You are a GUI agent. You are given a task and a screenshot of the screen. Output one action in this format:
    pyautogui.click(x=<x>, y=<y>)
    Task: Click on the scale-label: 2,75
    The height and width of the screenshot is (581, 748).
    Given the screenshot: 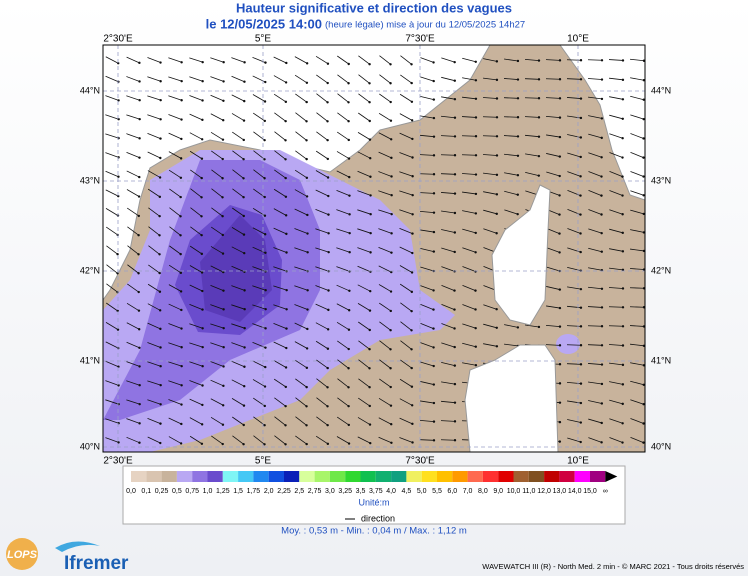 What is the action you would take?
    pyautogui.click(x=315, y=491)
    